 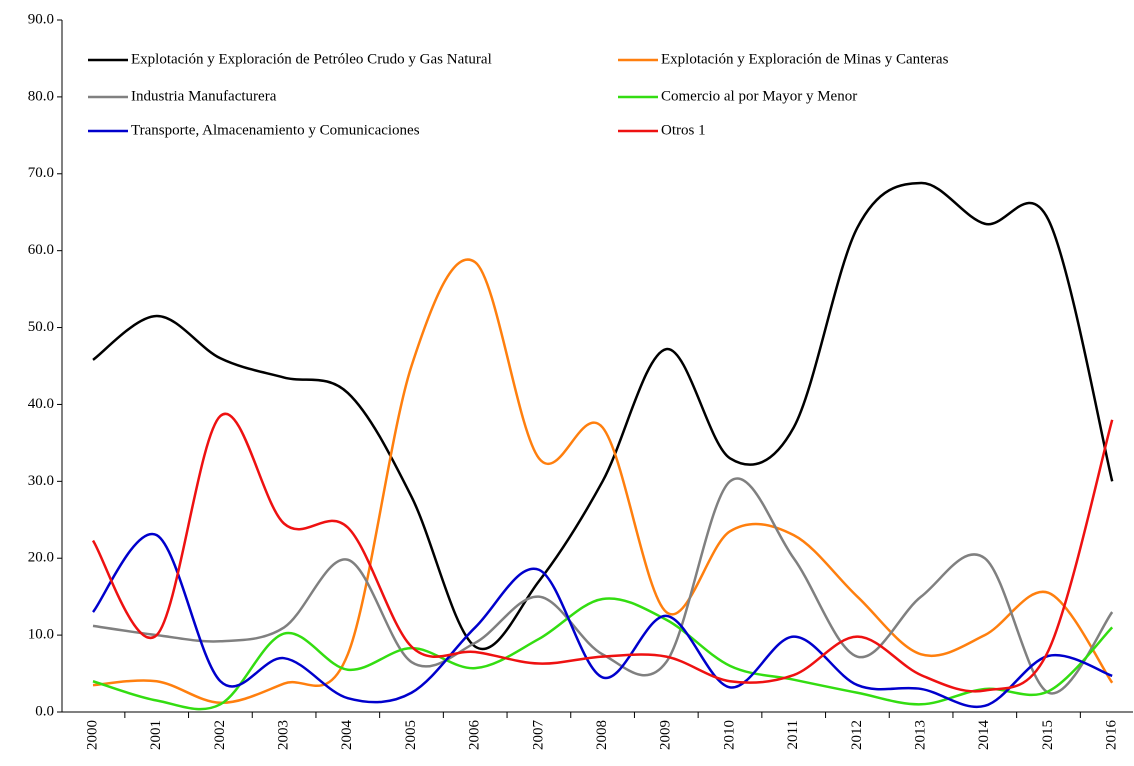 I want to click on series-line, so click(x=603, y=654).